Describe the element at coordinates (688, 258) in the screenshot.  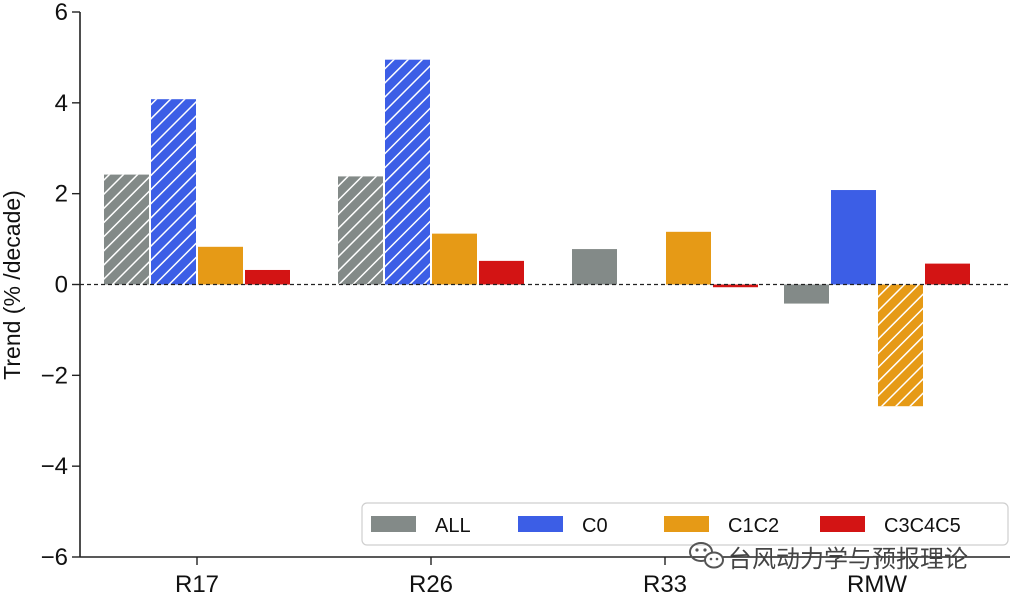
I see `bar-c1c2-r33` at that location.